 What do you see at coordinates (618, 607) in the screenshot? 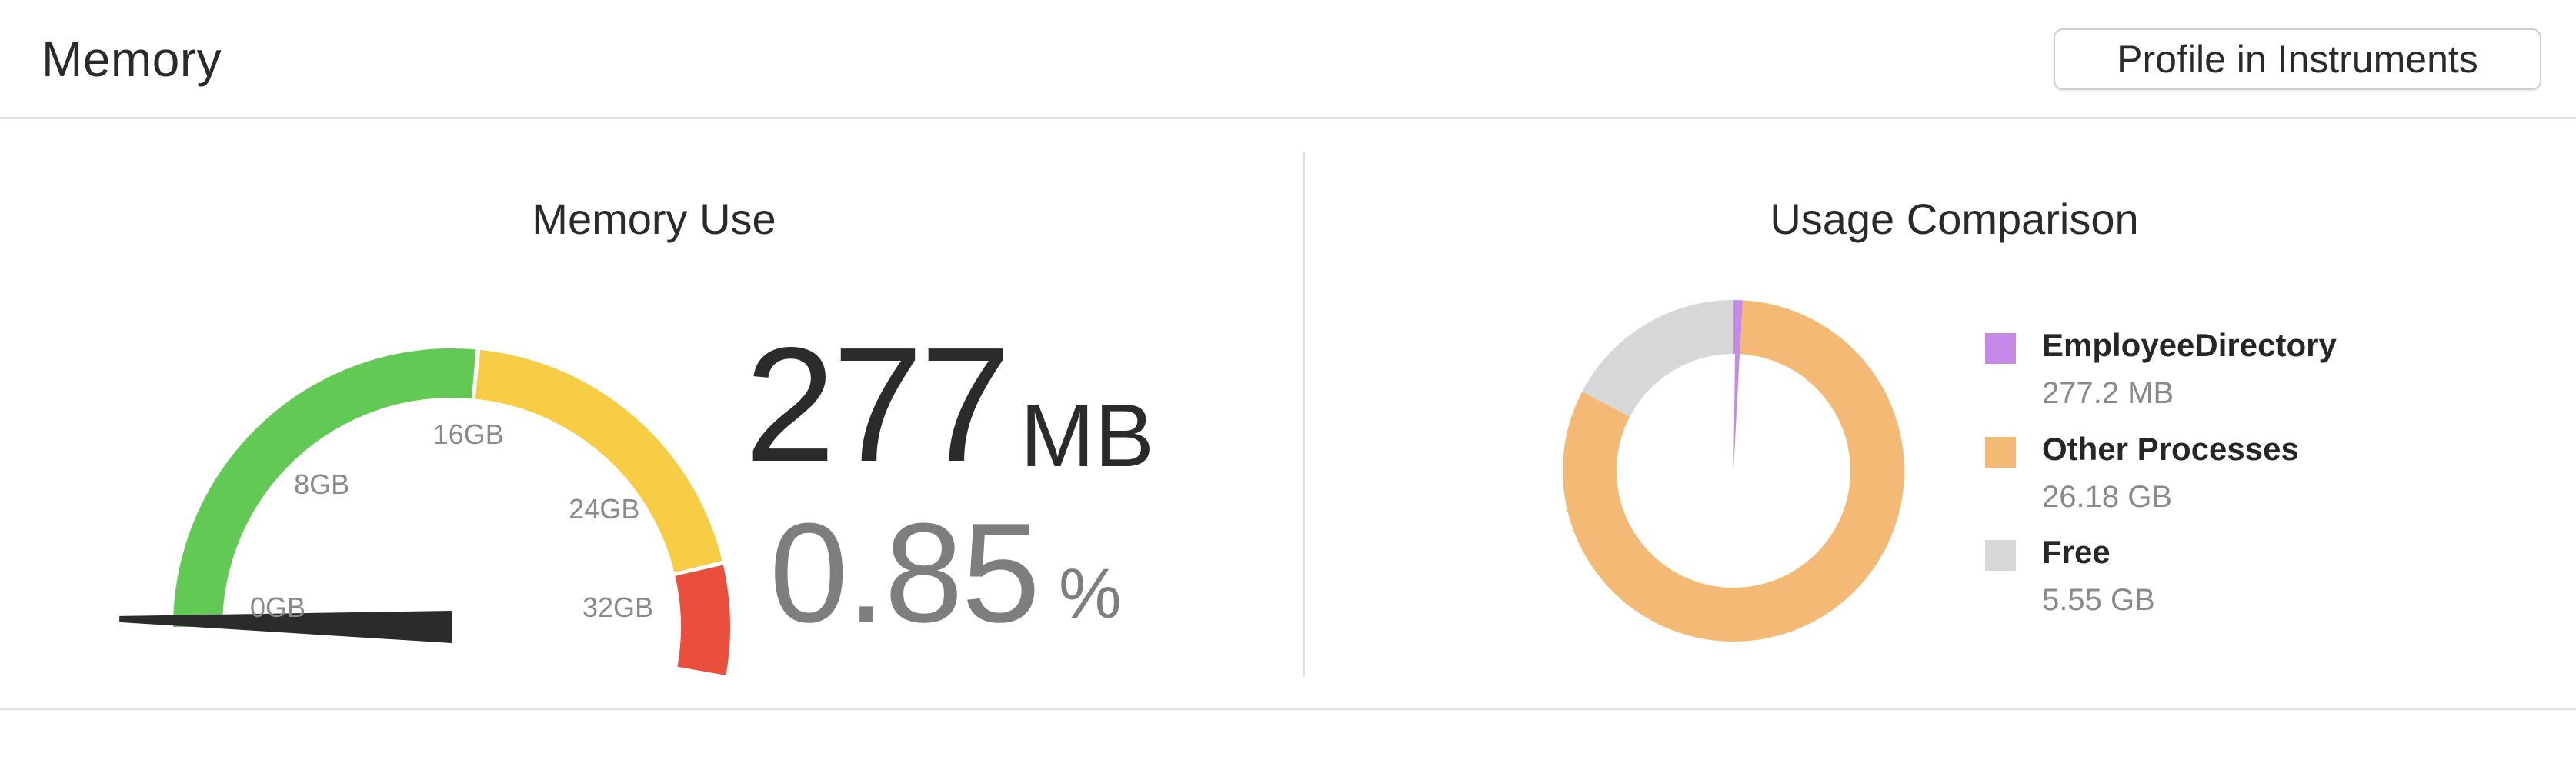
I see `gauge-tick-label: 32GB` at bounding box center [618, 607].